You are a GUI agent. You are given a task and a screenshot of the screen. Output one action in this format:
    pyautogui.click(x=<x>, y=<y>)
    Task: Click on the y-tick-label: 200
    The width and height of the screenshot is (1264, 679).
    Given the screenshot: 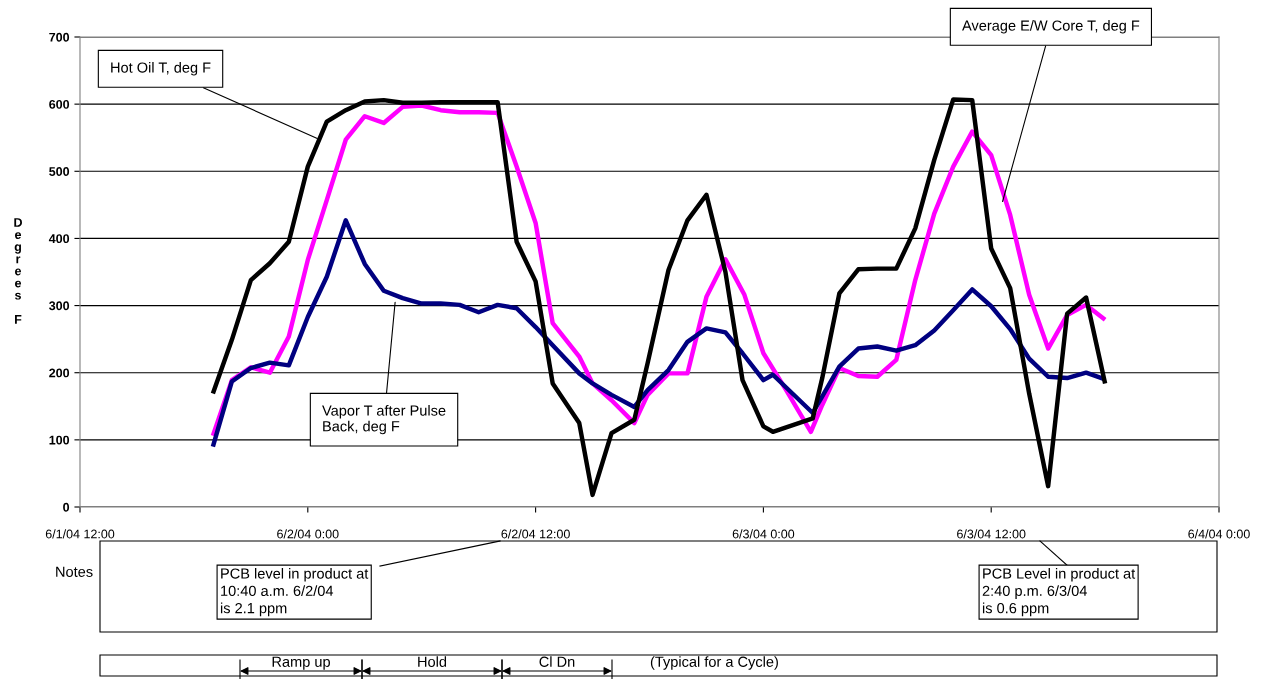 What is the action you would take?
    pyautogui.click(x=59, y=373)
    